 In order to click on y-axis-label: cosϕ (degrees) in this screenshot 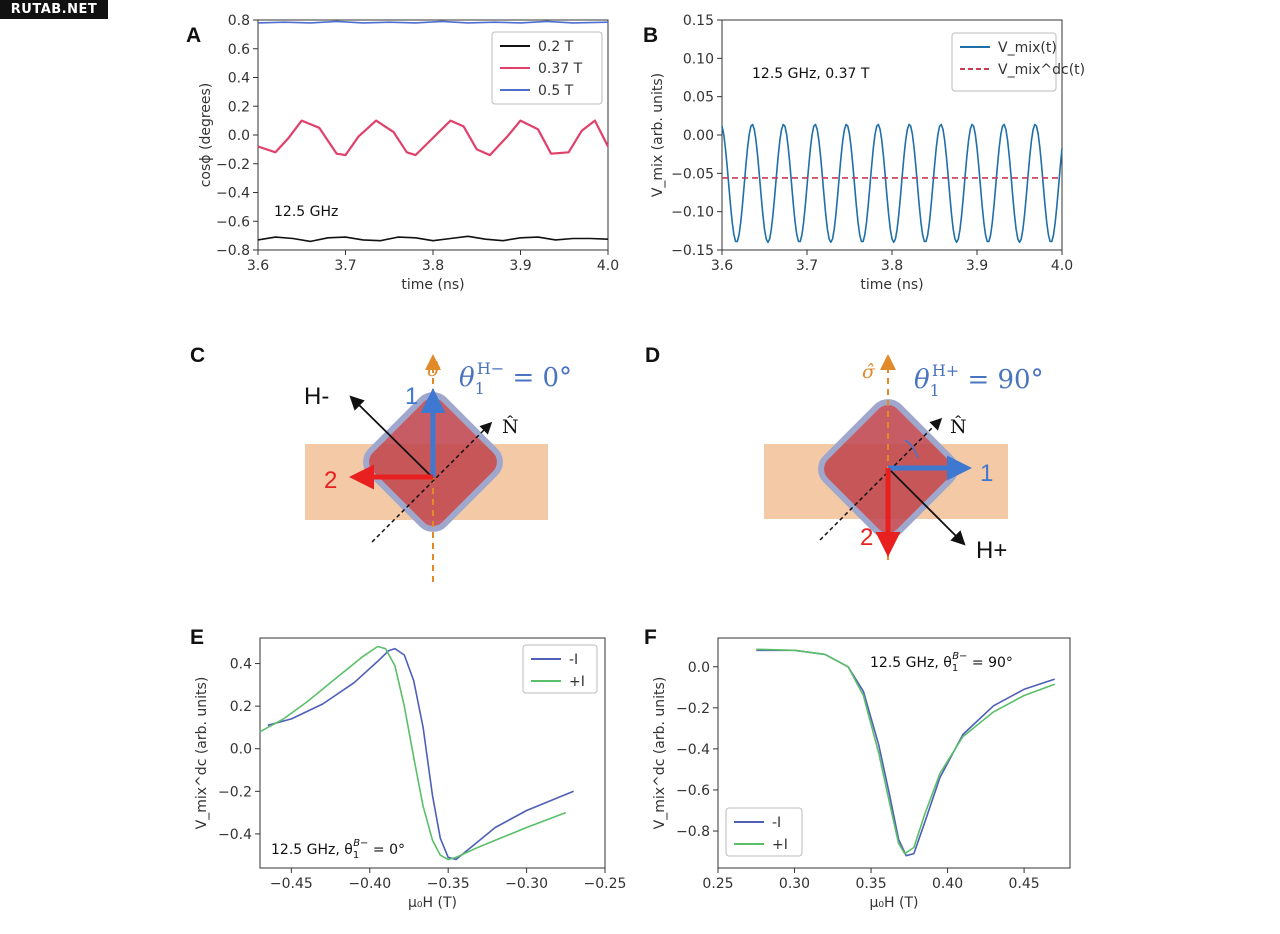, I will do `click(206, 135)`.